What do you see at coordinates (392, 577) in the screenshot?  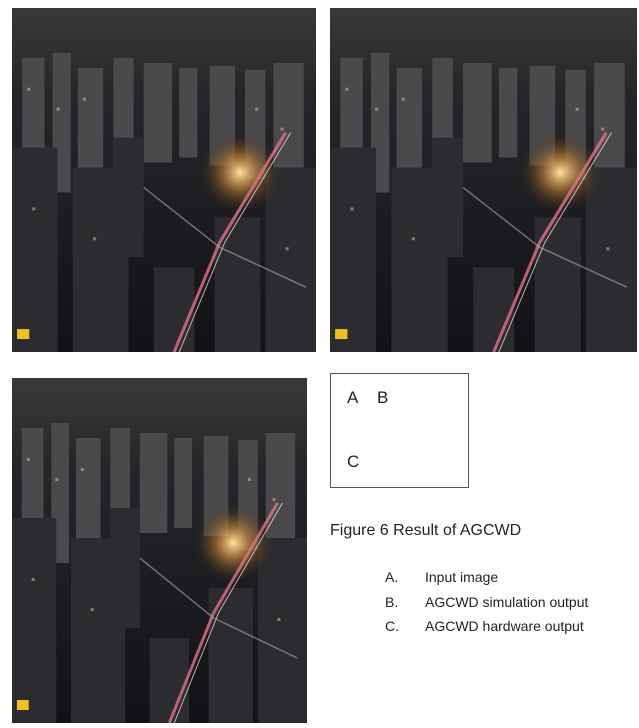 I see `list-marker: A.` at bounding box center [392, 577].